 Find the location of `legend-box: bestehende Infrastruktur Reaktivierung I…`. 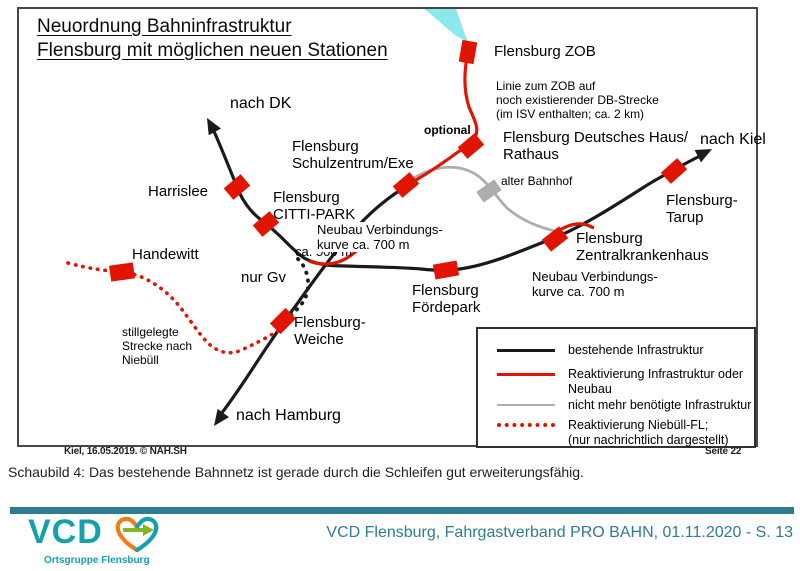

legend-box: bestehende Infrastruktur Reaktivierung I… is located at coordinates (616, 387).